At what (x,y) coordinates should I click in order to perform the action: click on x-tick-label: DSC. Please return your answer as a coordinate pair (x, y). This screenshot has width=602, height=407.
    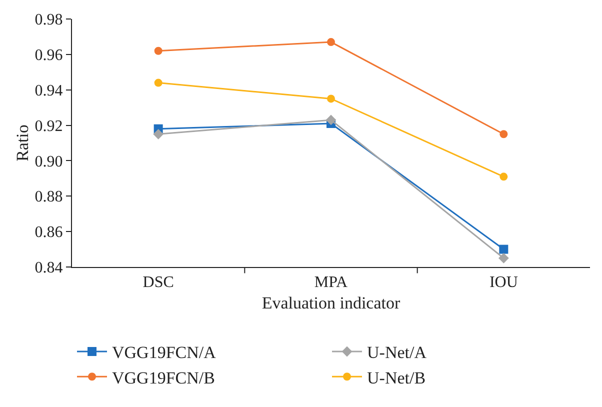
    Looking at the image, I should click on (158, 283).